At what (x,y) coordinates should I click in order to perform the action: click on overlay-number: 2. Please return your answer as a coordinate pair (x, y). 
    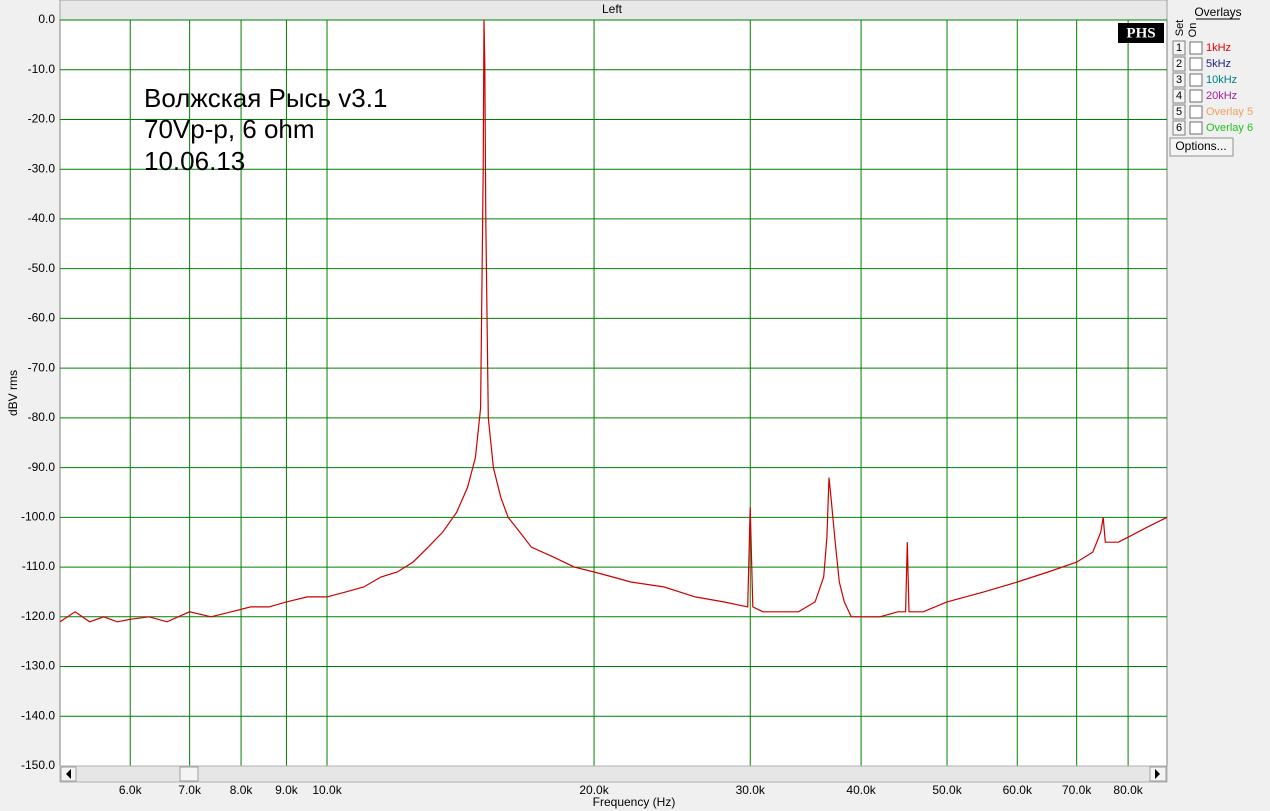
    Looking at the image, I should click on (1179, 64).